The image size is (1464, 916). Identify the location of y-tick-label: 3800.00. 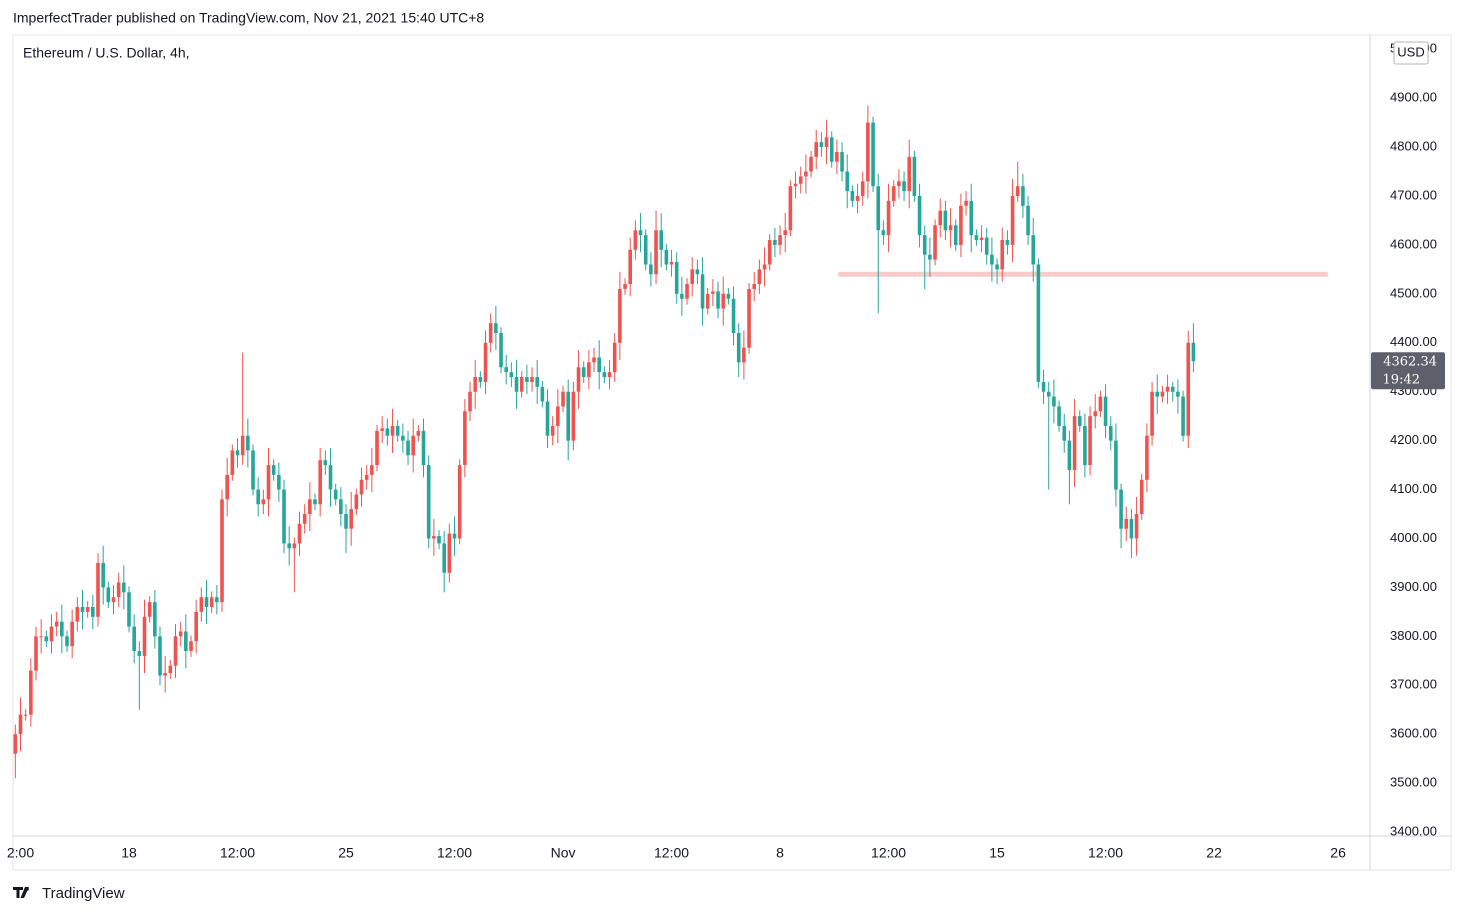
(1413, 635).